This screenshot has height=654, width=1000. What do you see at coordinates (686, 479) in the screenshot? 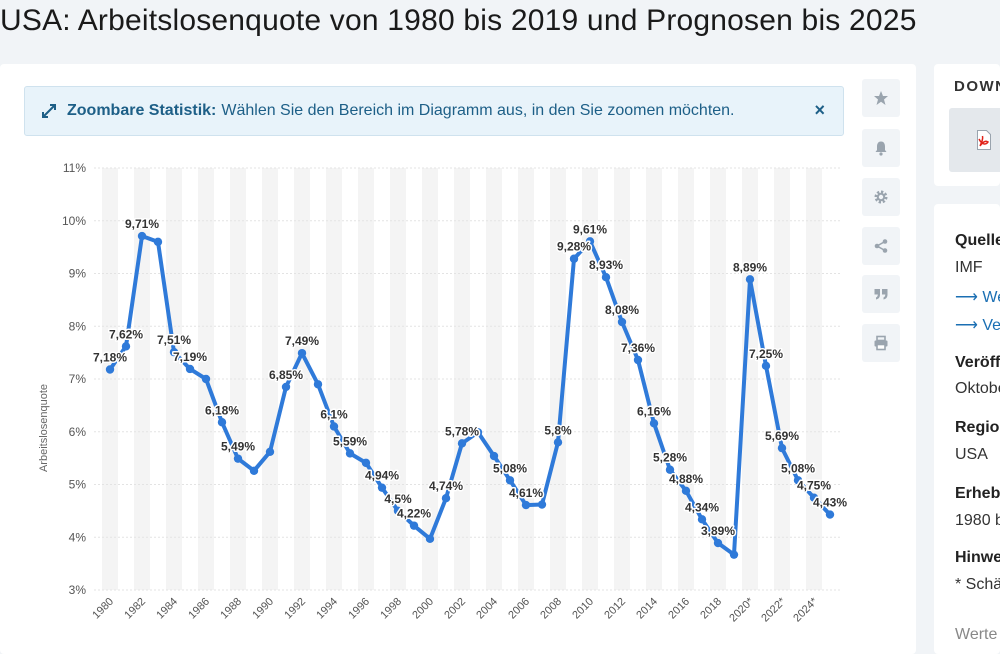
I see `data-label: 4,88%` at bounding box center [686, 479].